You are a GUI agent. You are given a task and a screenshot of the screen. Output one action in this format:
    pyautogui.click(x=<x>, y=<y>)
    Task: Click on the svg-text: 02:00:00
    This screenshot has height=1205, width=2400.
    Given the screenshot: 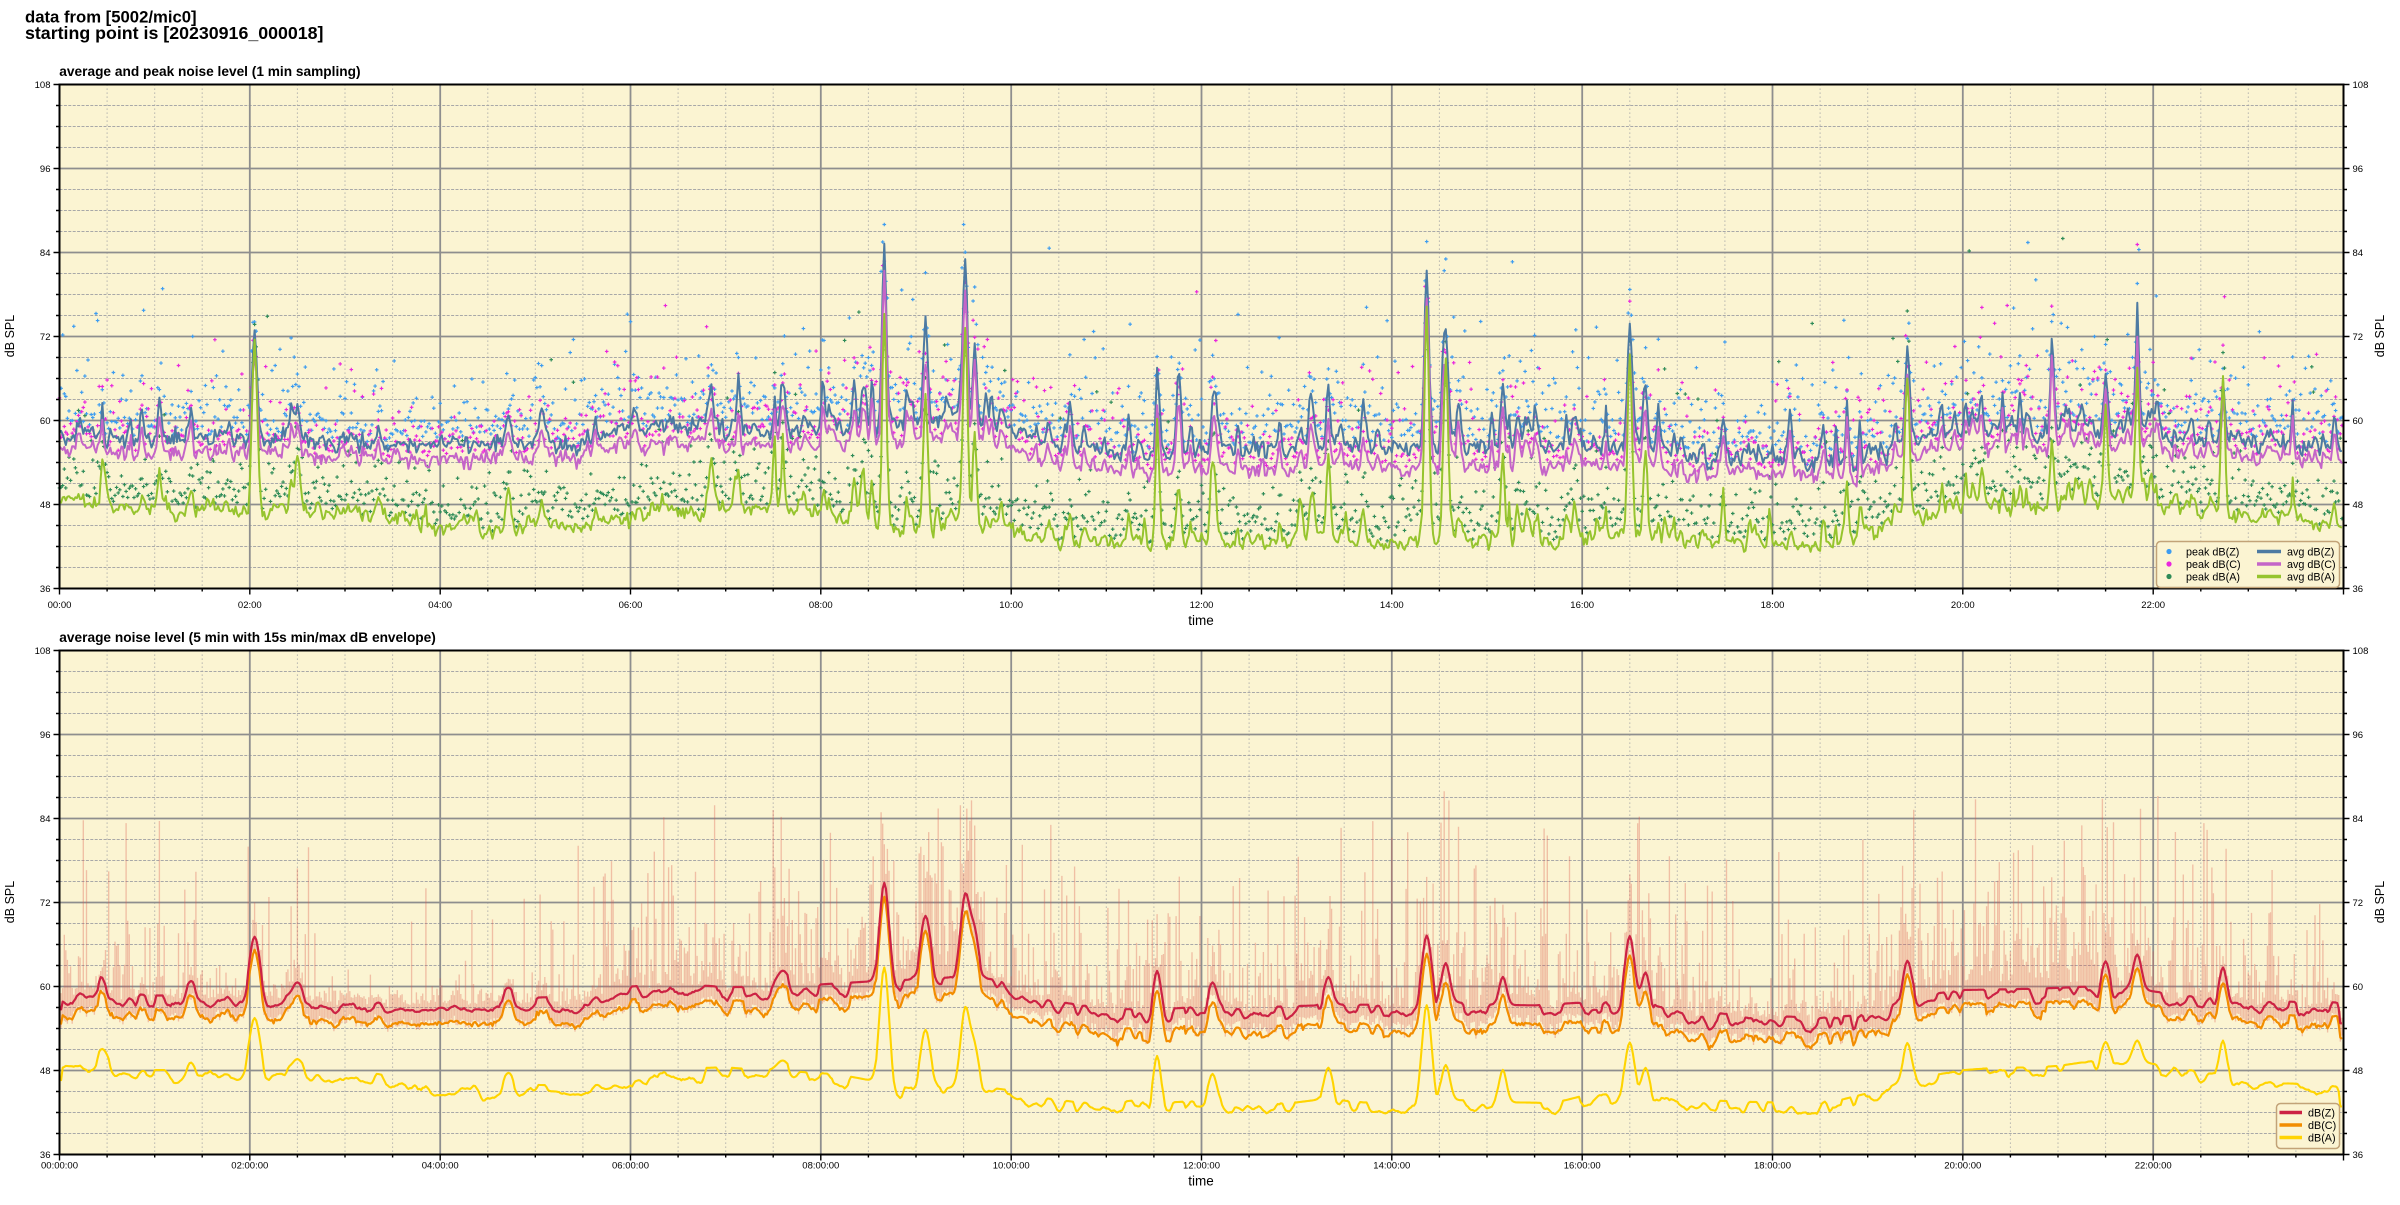 What is the action you would take?
    pyautogui.click(x=249, y=1166)
    